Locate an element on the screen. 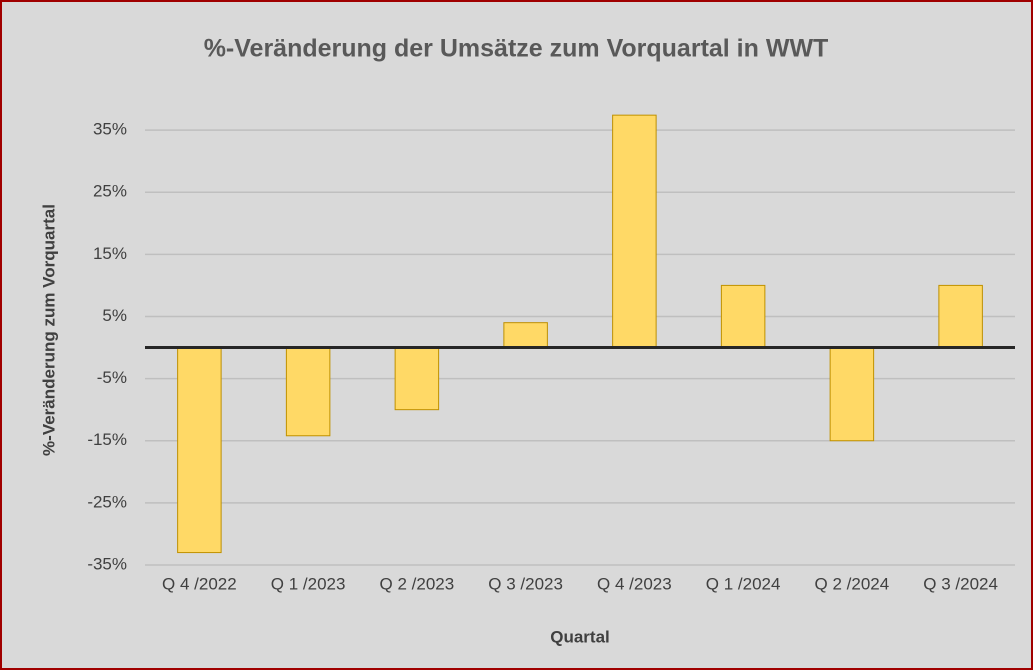 The height and width of the screenshot is (670, 1033). y-tick-label: 35% is located at coordinates (110, 129).